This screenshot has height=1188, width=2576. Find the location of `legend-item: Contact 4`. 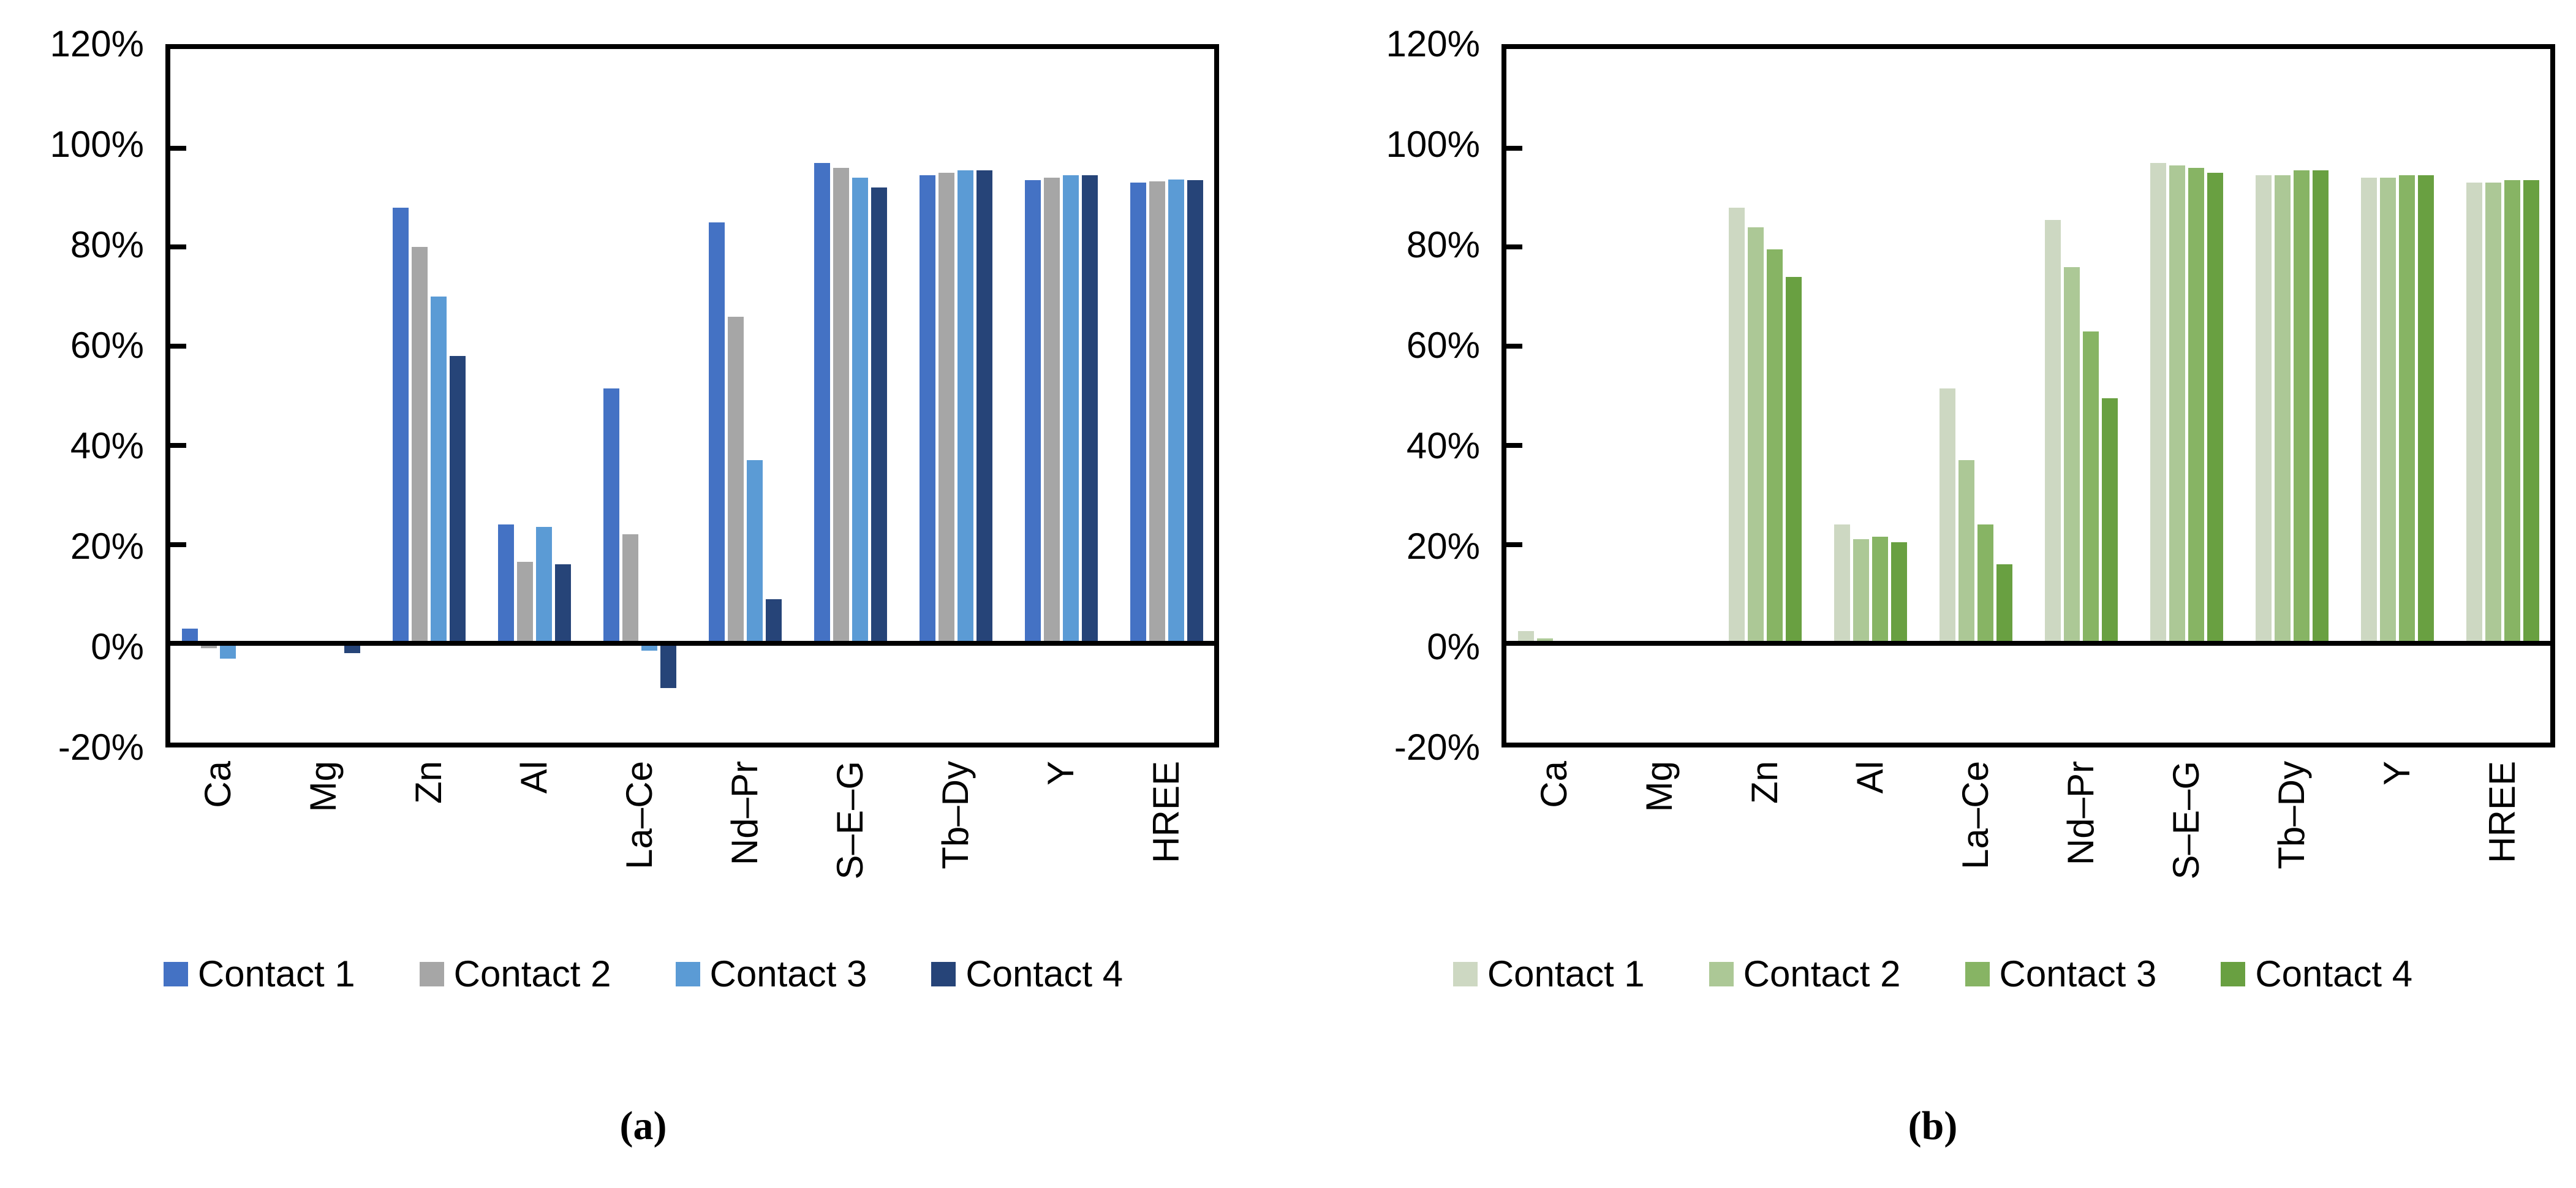

legend-item: Contact 4 is located at coordinates (2316, 974).